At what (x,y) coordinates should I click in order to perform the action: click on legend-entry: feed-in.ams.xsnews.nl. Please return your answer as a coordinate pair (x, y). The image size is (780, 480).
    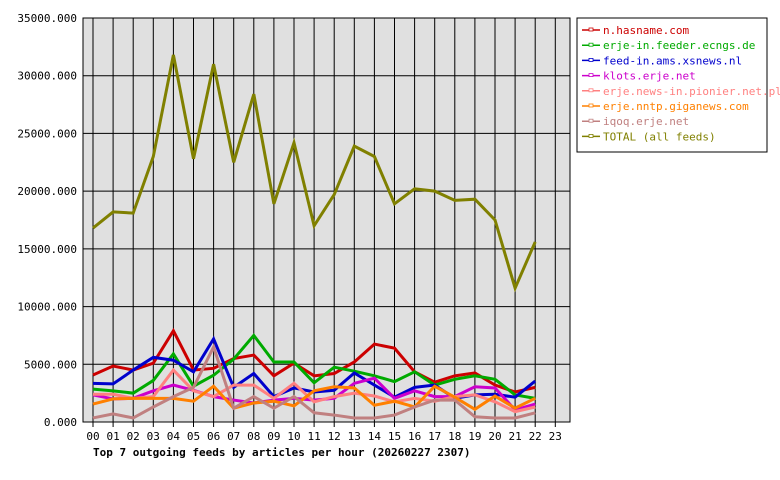
    Looking at the image, I should click on (672, 60).